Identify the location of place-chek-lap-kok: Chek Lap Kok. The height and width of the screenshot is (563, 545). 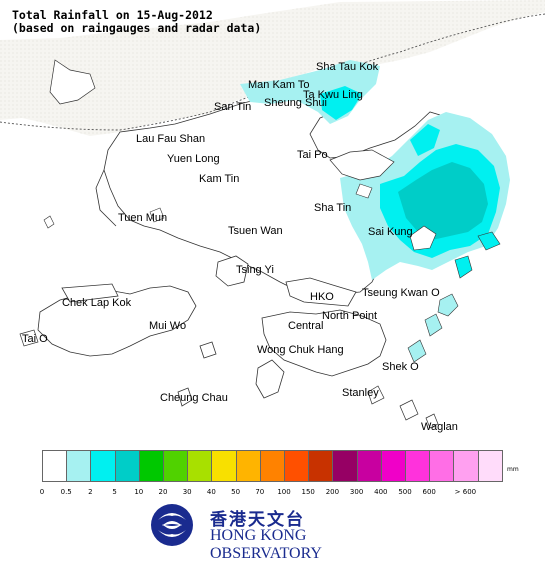
(97, 303).